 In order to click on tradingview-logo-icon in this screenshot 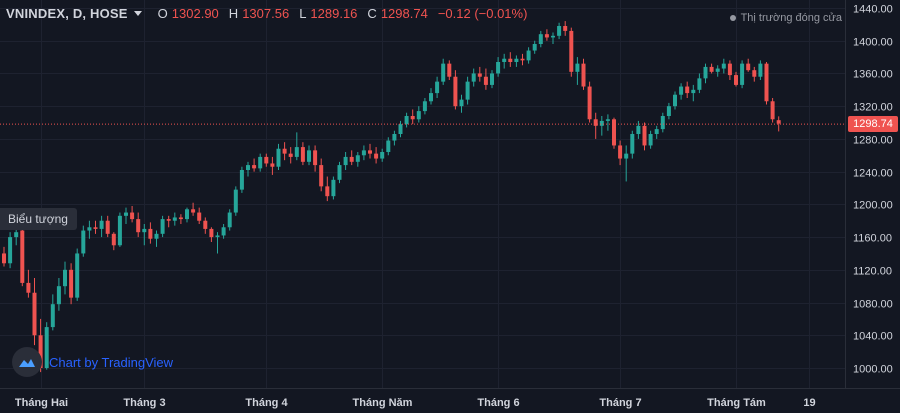, I will do `click(27, 362)`.